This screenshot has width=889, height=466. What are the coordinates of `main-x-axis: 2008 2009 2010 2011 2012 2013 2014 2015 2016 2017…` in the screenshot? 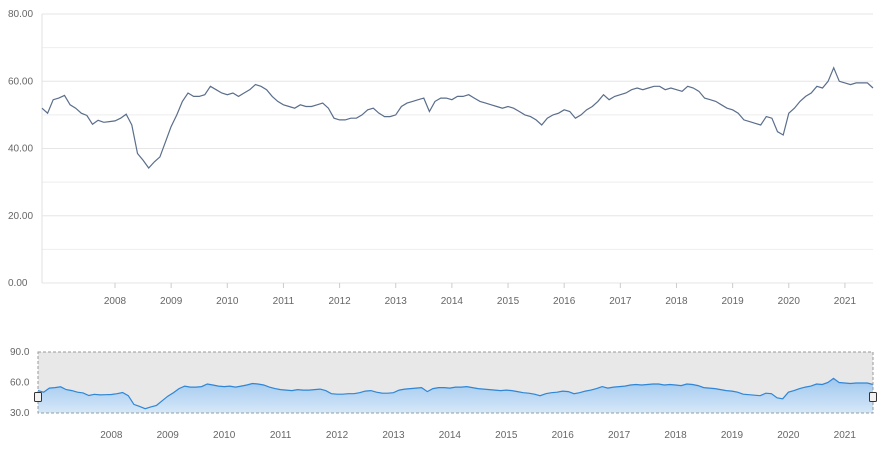 It's located at (480, 295).